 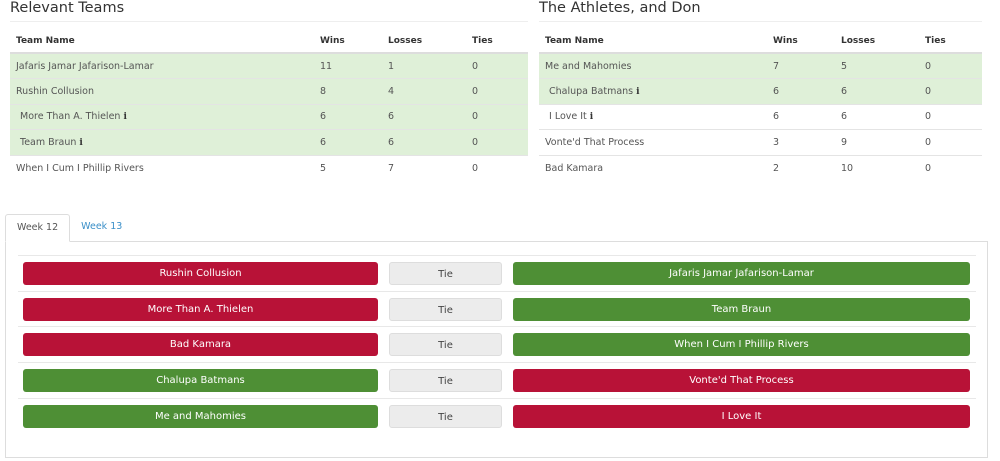 What do you see at coordinates (877, 167) in the screenshot?
I see `losses: 10` at bounding box center [877, 167].